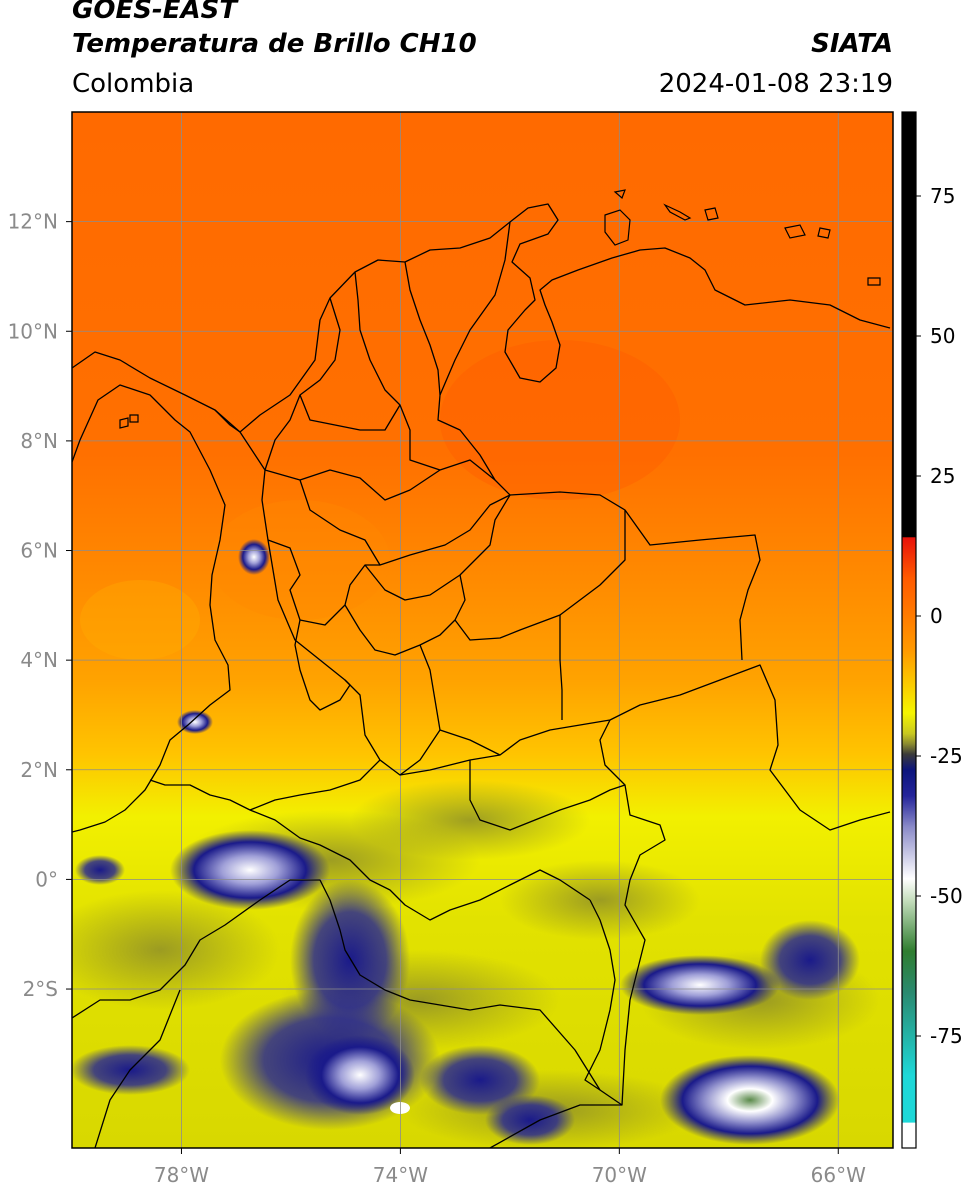 This screenshot has width=966, height=1190. I want to click on lon-tick-label: 78°W, so click(181, 1175).